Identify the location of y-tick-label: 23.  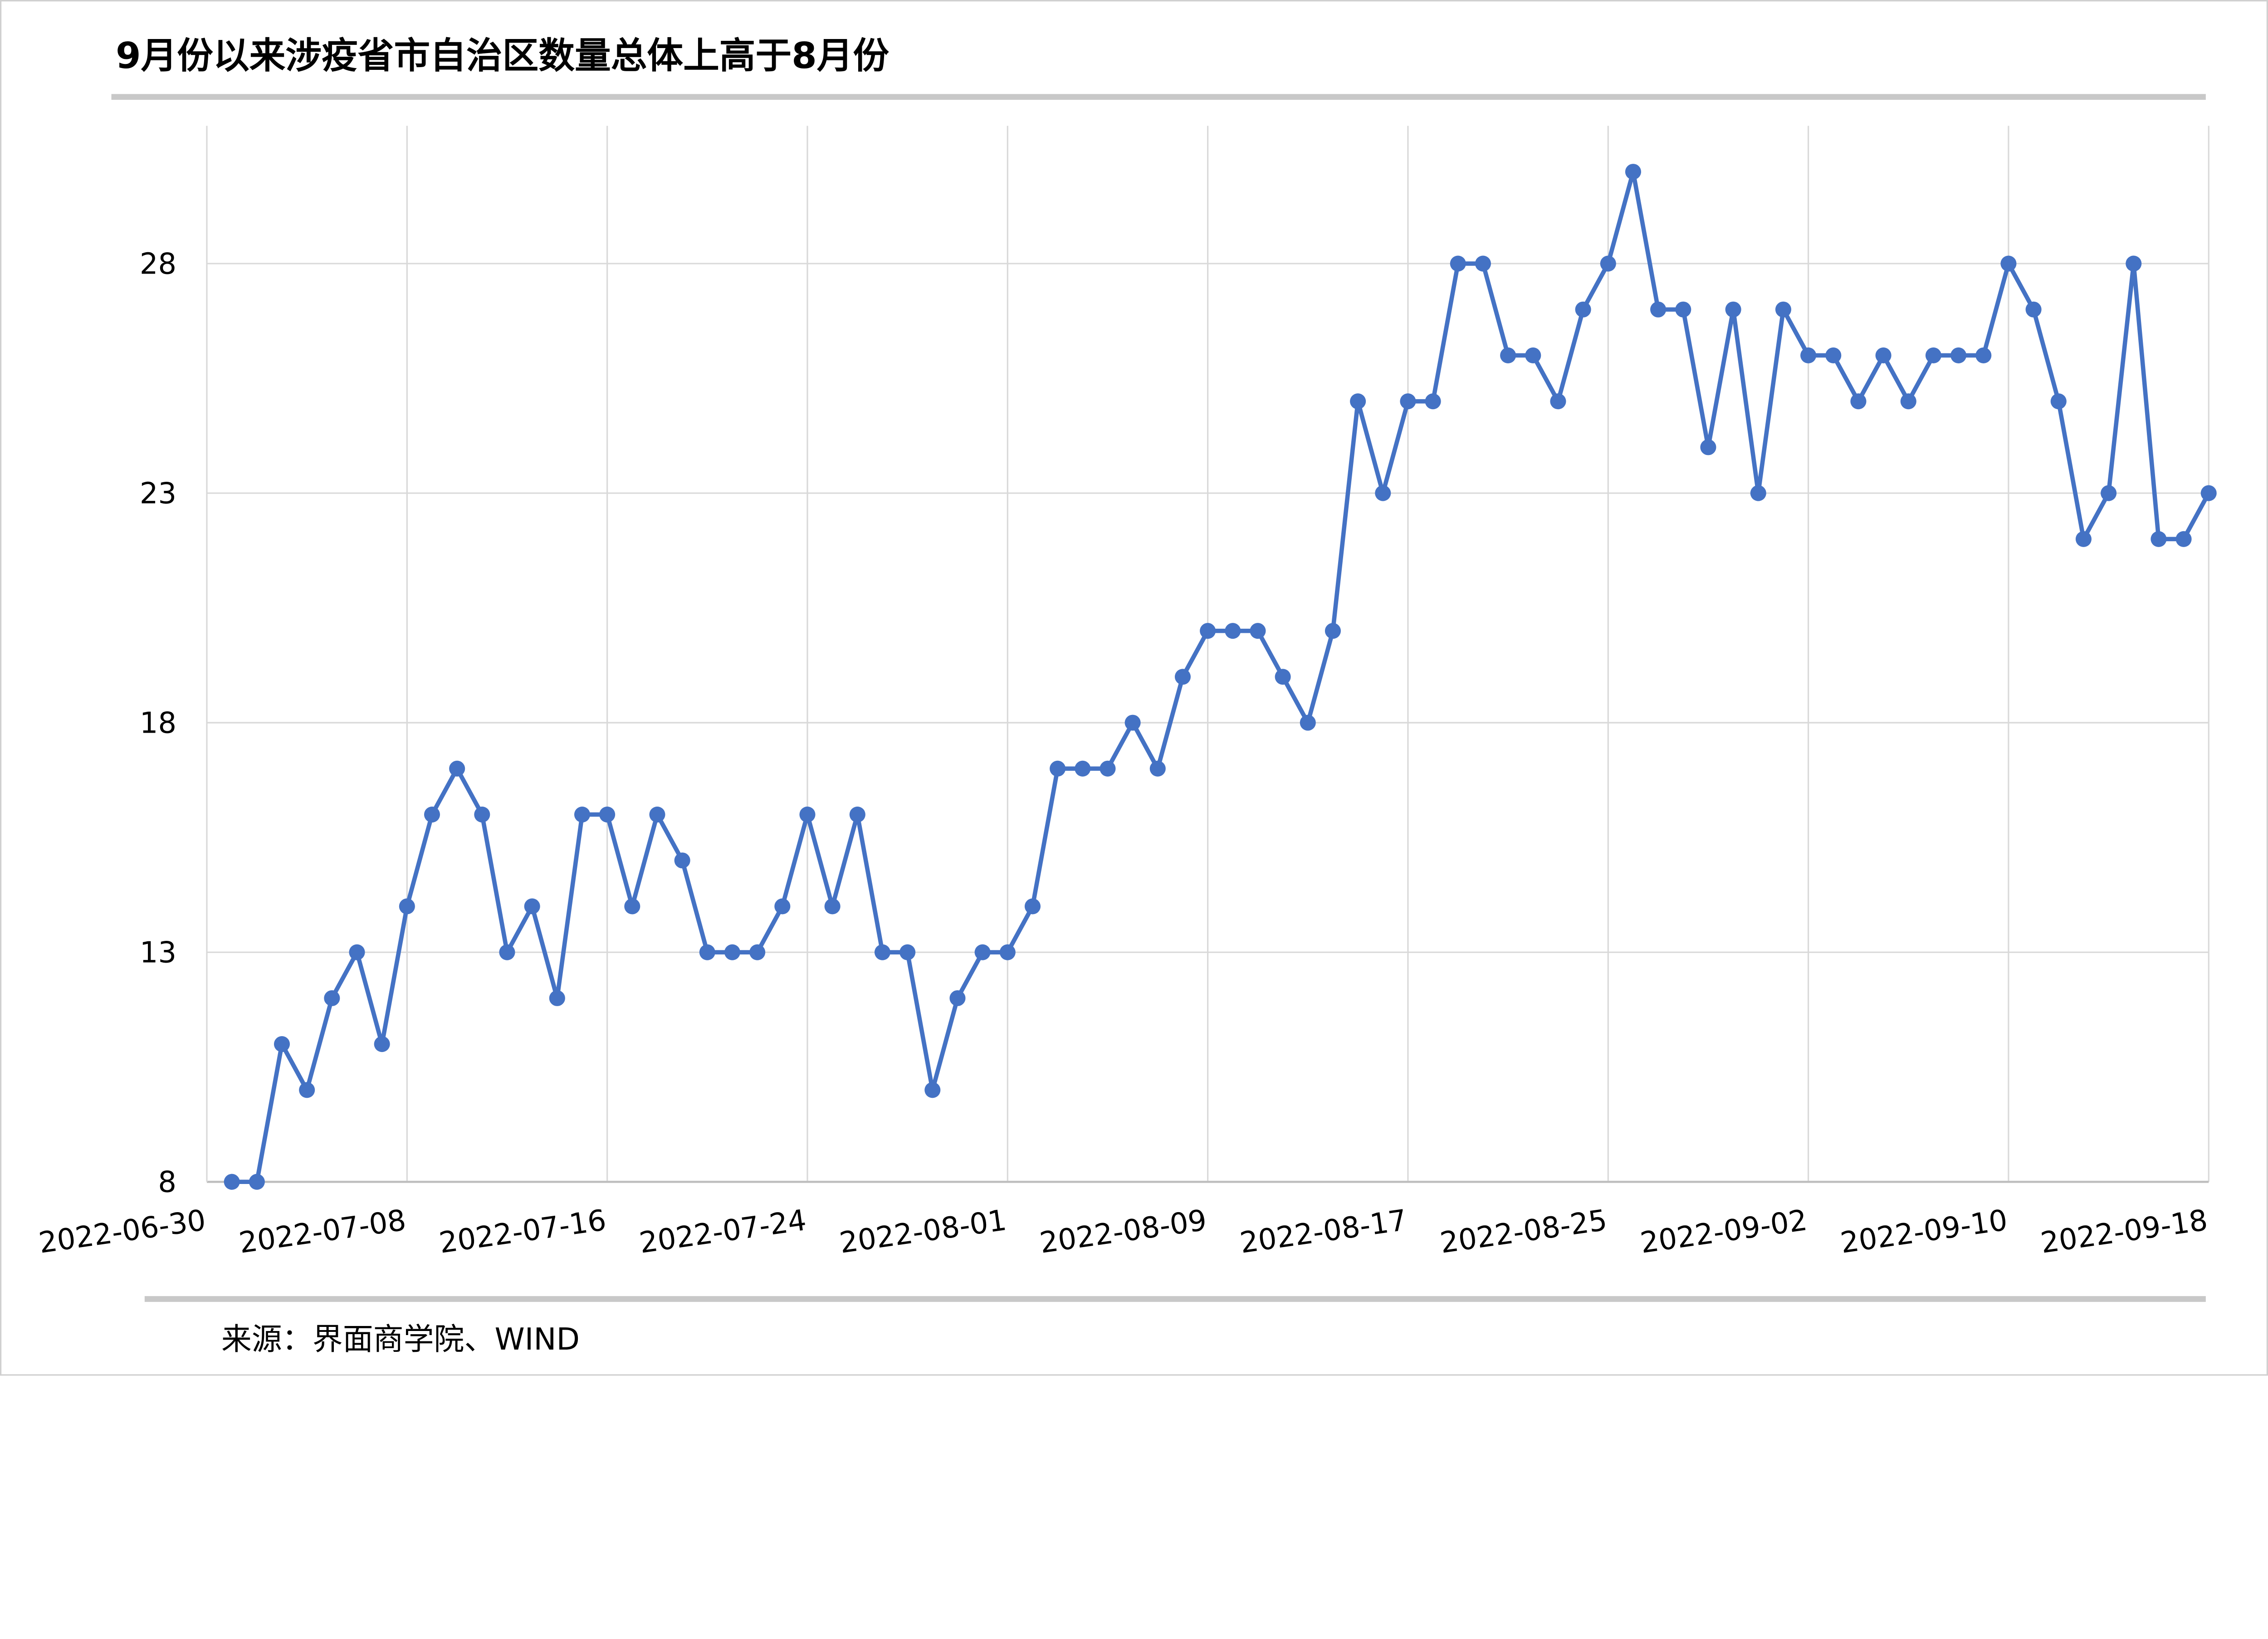
(158, 494).